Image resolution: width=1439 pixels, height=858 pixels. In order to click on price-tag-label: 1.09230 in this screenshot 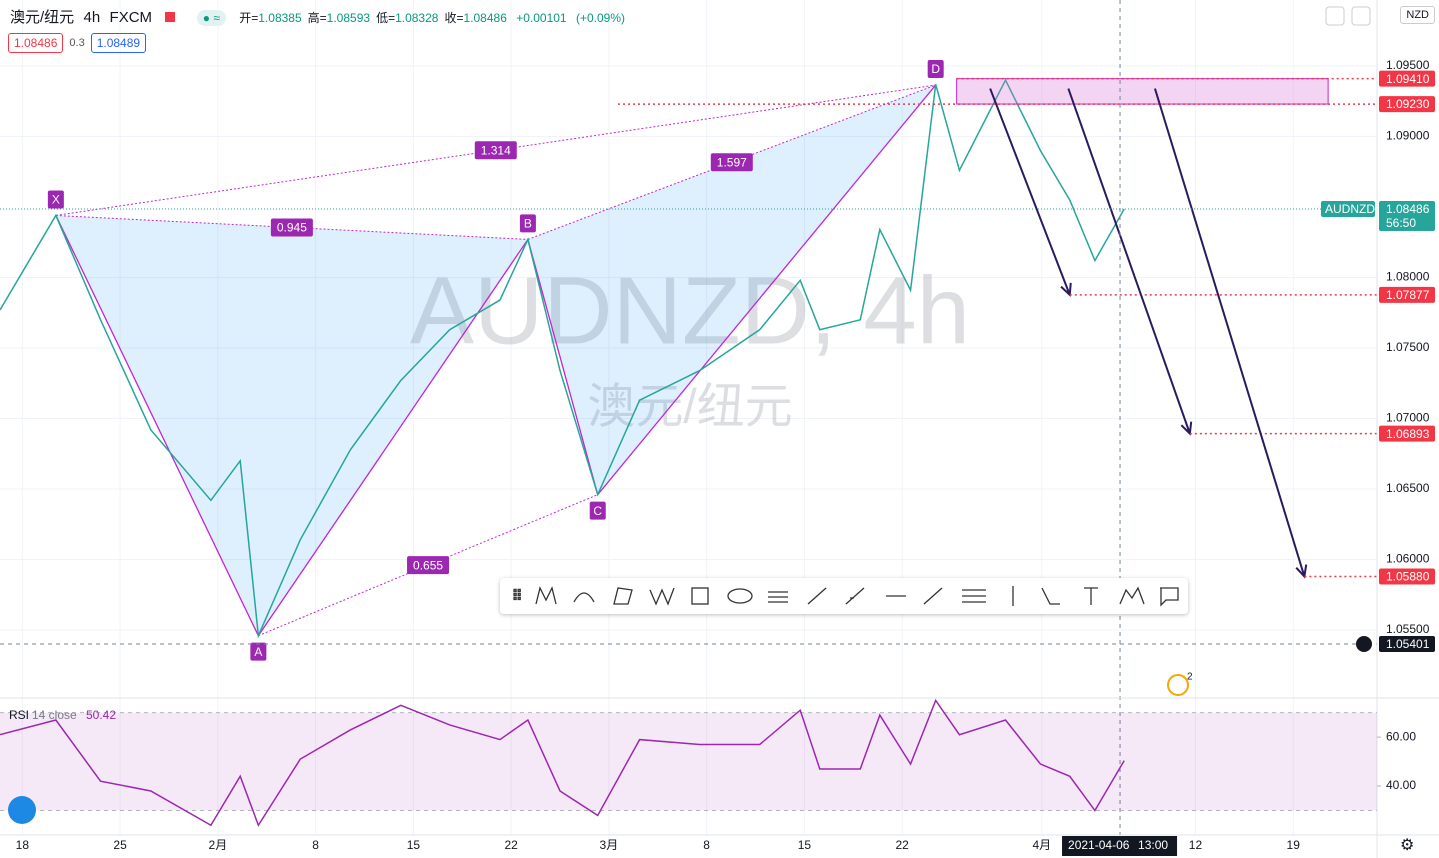, I will do `click(1408, 104)`.